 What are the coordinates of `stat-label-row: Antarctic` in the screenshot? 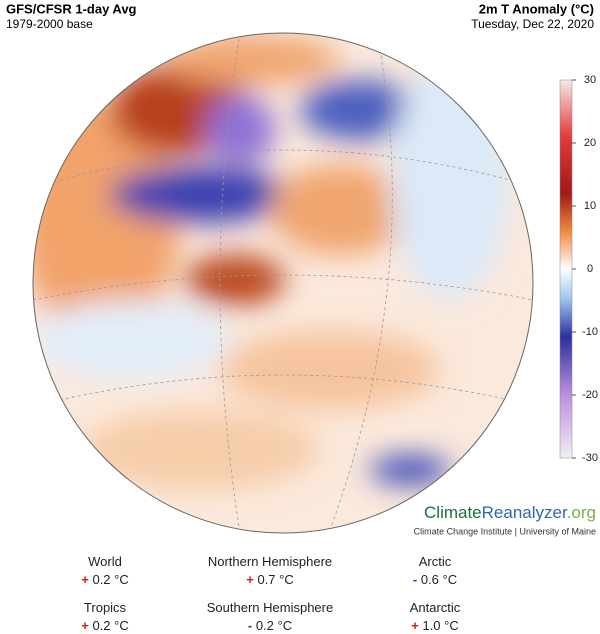 It's located at (435, 608).